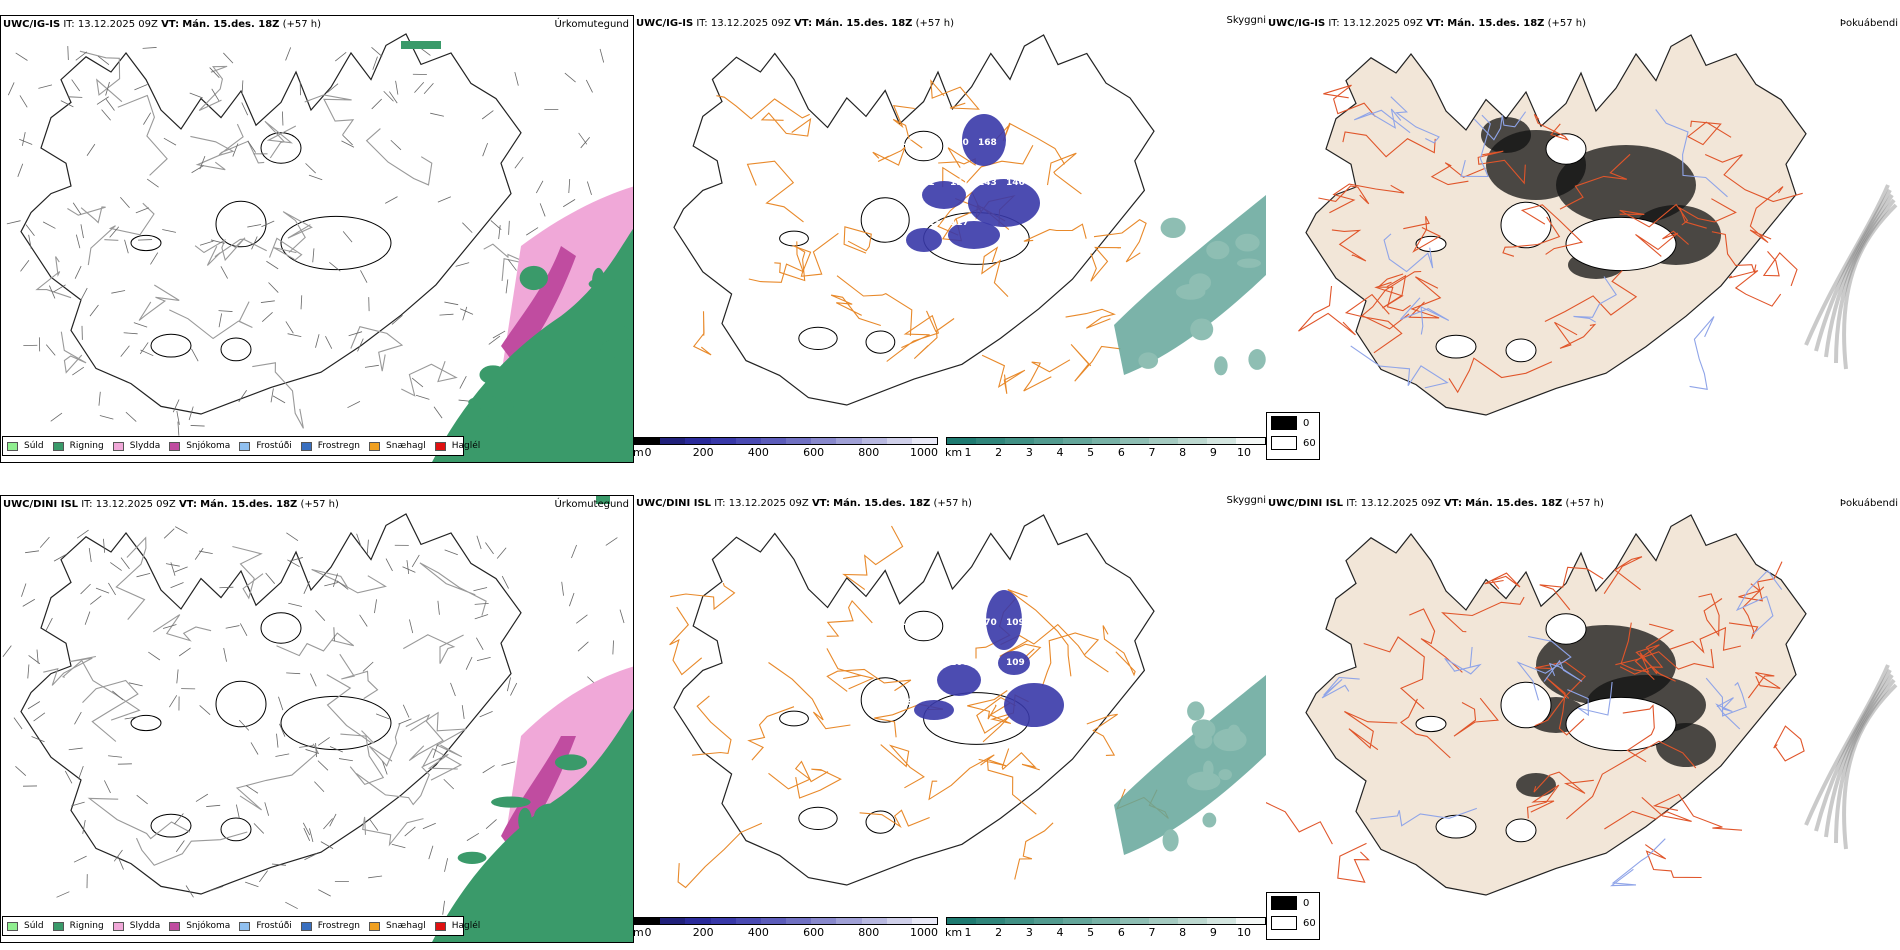  I want to click on colorbar-tick: 3, so click(1029, 932).